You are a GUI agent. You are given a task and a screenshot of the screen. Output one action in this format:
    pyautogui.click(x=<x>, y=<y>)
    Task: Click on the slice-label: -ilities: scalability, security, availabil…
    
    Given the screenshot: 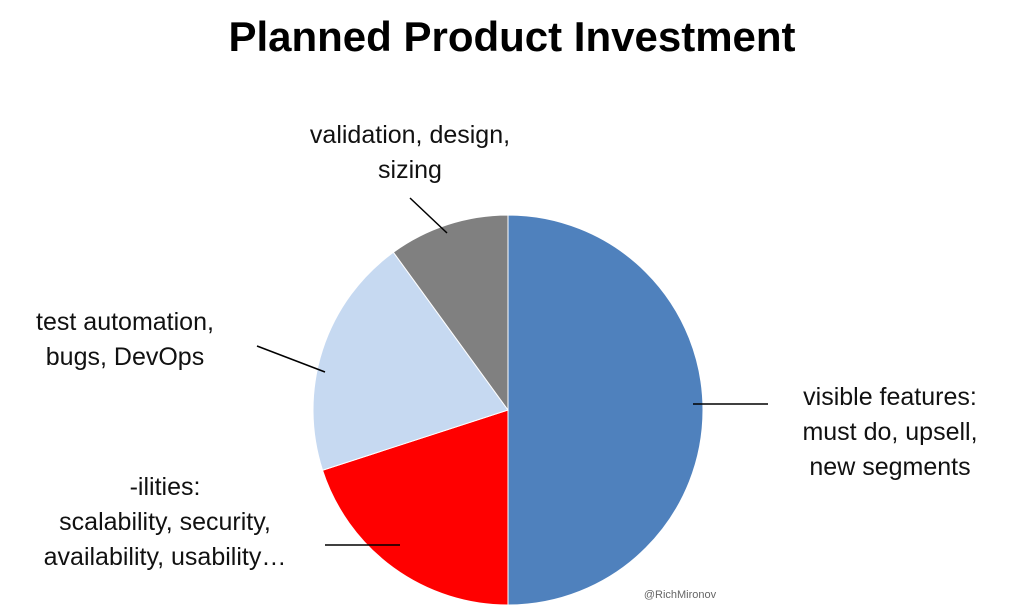 What is the action you would take?
    pyautogui.click(x=165, y=522)
    